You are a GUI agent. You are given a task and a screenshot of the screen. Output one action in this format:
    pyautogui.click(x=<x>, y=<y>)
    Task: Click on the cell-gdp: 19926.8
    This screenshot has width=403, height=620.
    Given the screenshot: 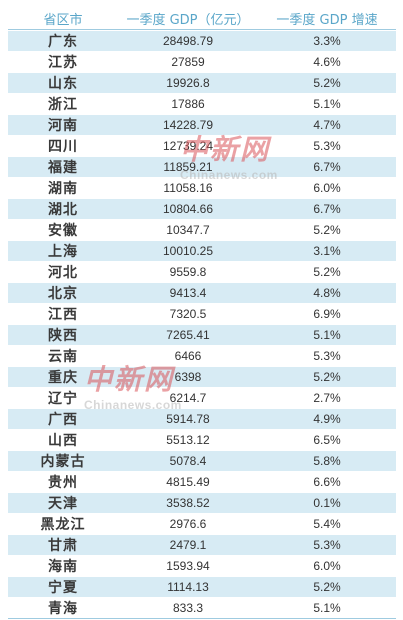 What is the action you would take?
    pyautogui.click(x=188, y=83)
    